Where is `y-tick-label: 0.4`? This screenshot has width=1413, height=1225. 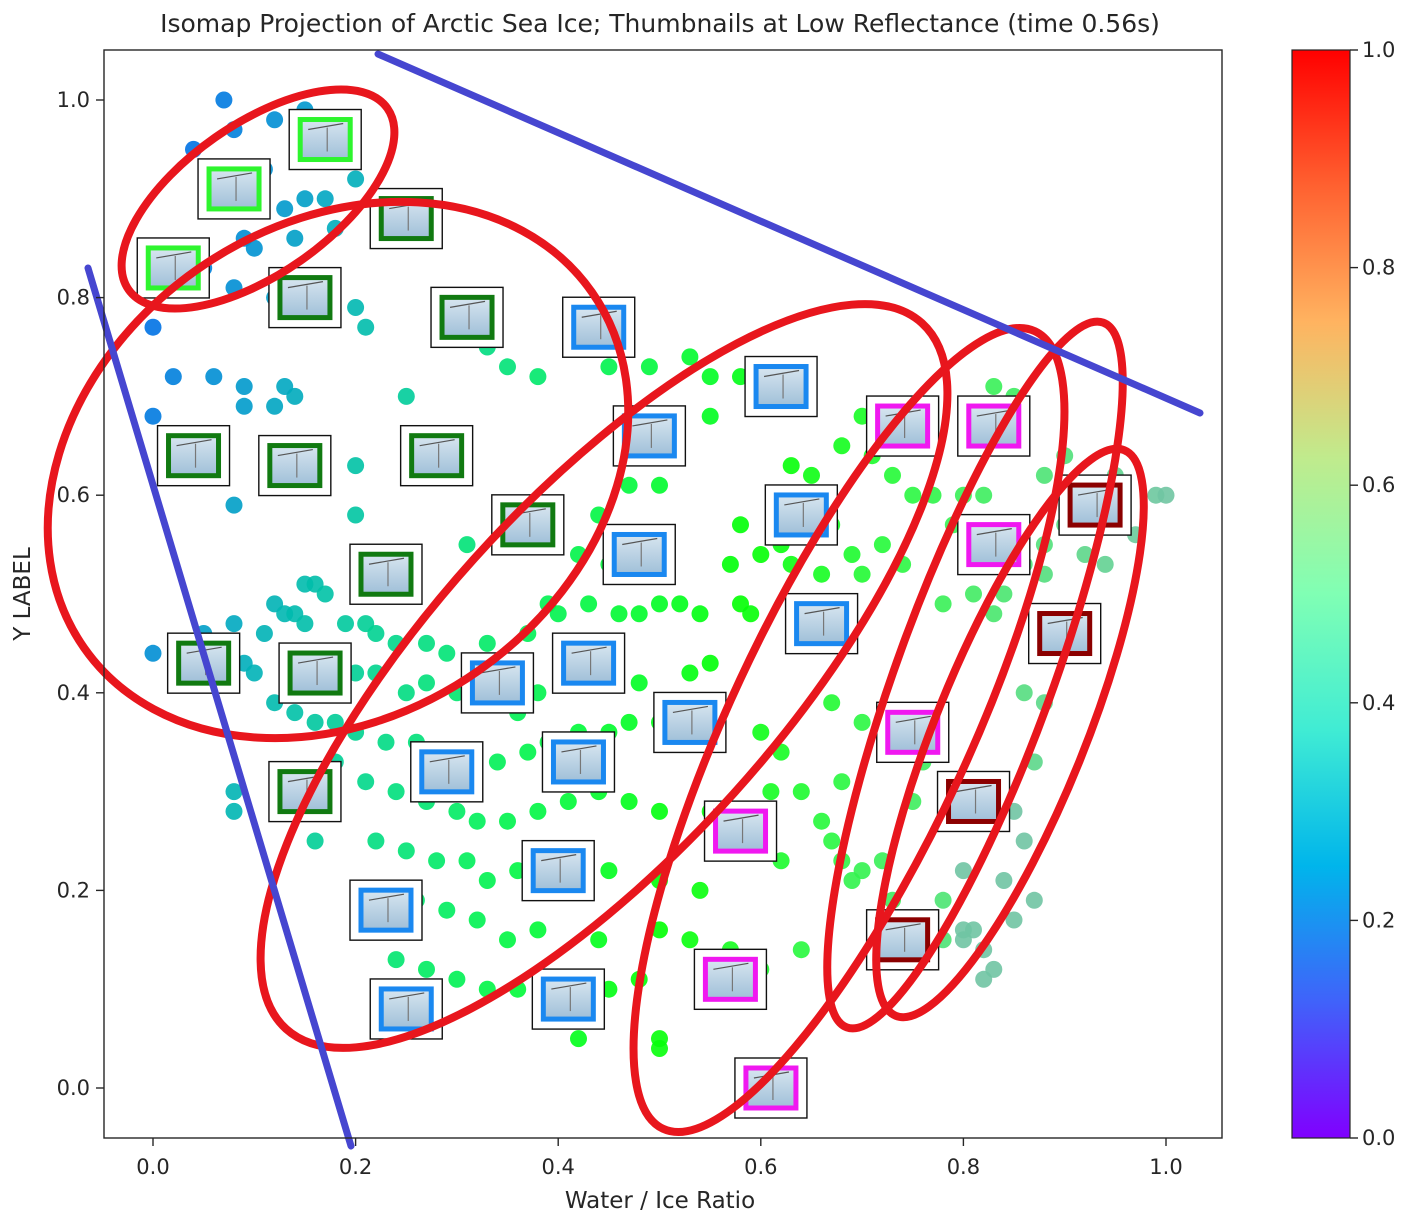 y-tick-label: 0.4 is located at coordinates (73, 693).